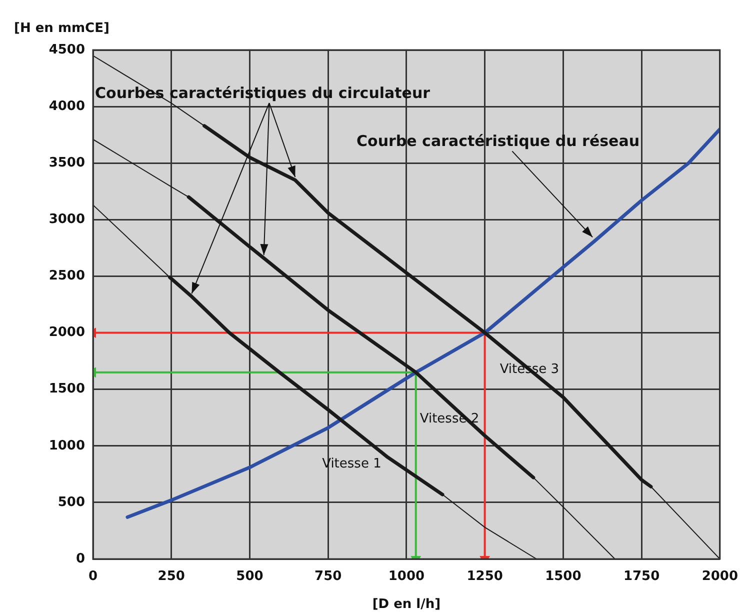 The image size is (748, 615). What do you see at coordinates (720, 576) in the screenshot?
I see `x-tick-label: 2000` at bounding box center [720, 576].